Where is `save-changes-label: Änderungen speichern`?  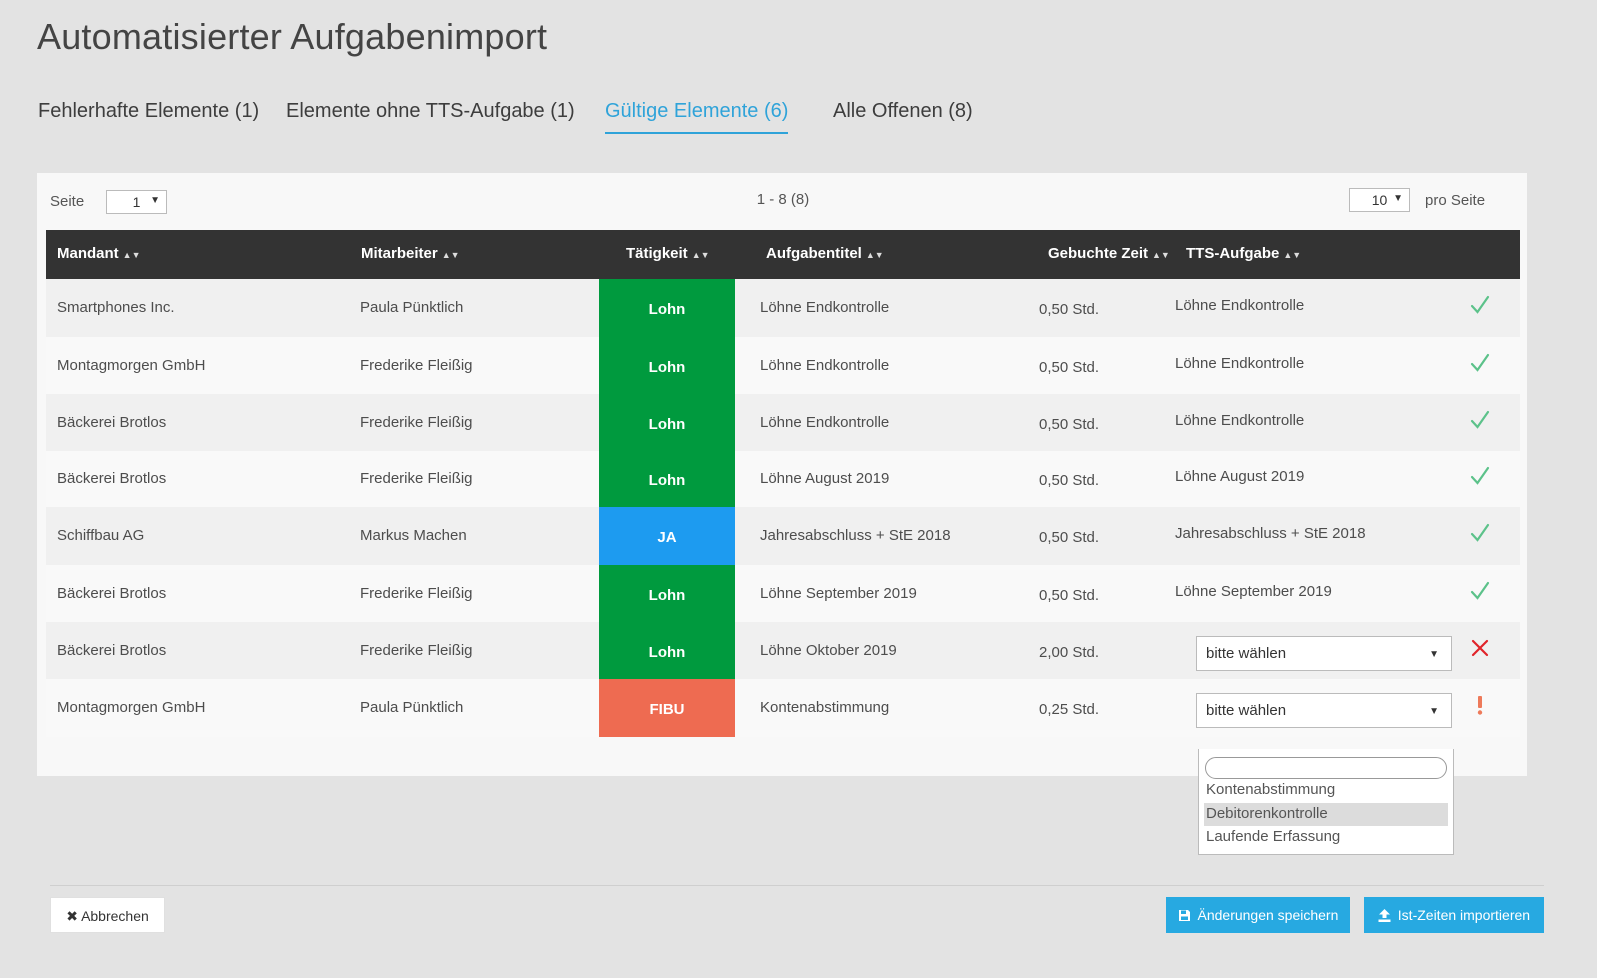 save-changes-label: Änderungen speichern is located at coordinates (1268, 915).